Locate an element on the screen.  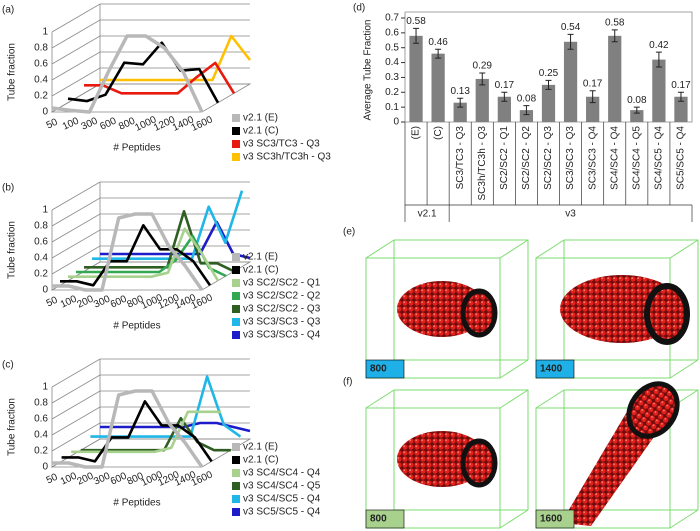
x-tick-label: (E) is located at coordinates (416, 132).